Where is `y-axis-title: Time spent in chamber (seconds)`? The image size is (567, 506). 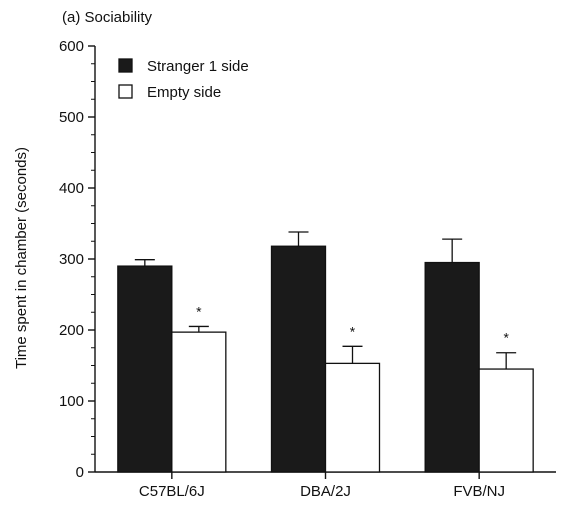
y-axis-title: Time spent in chamber (seconds) is located at coordinates (21, 258).